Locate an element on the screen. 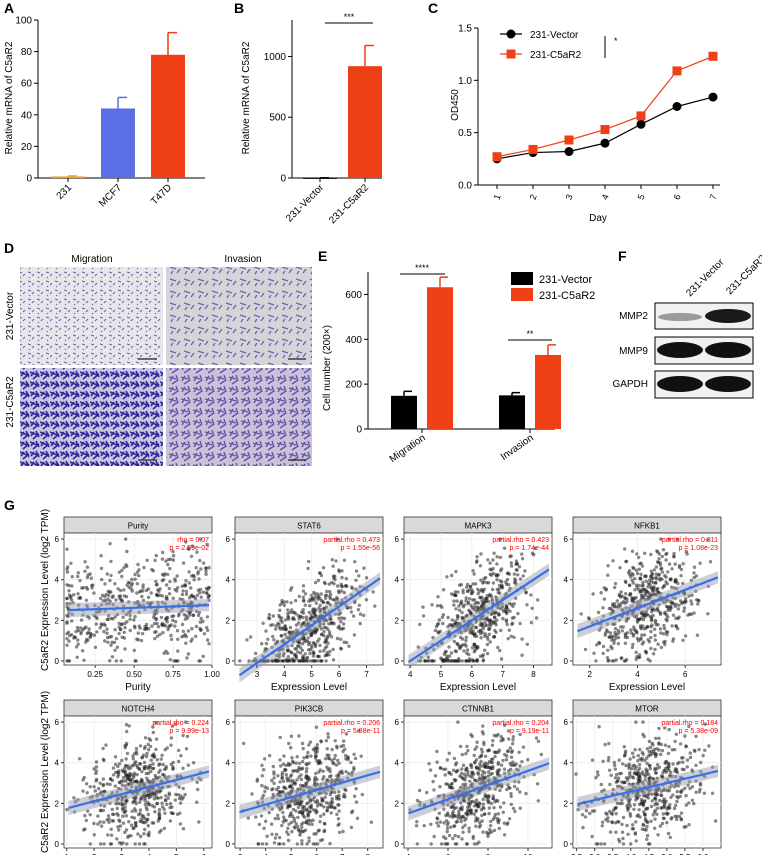  x-tick-label: Invasion is located at coordinates (517, 447).